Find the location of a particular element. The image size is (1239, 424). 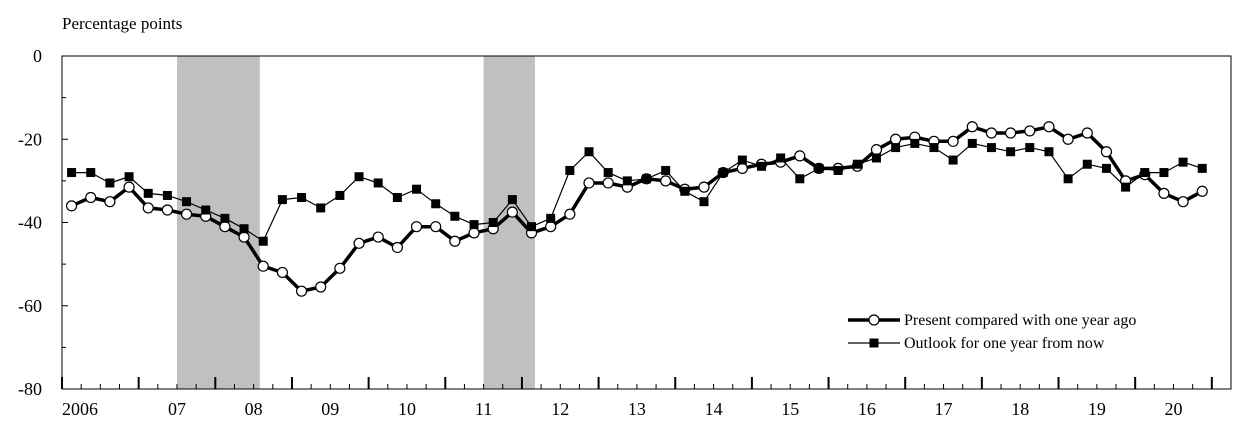

x-tick-label: 12 is located at coordinates (560, 409).